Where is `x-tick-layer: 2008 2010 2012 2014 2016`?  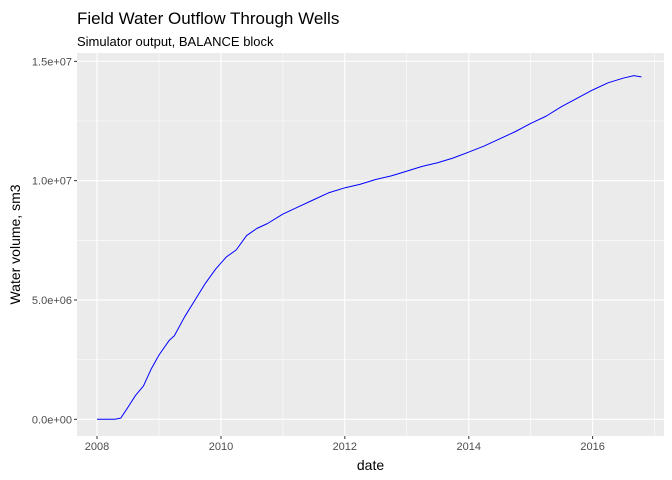 x-tick-layer: 2008 2010 2012 2014 2016 is located at coordinates (345, 444).